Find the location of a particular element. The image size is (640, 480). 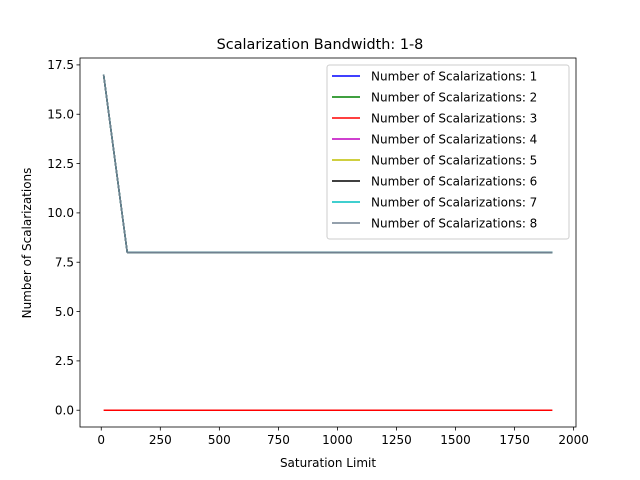

chart-title: Scalarization Bandwidth: 1-8 is located at coordinates (320, 45).